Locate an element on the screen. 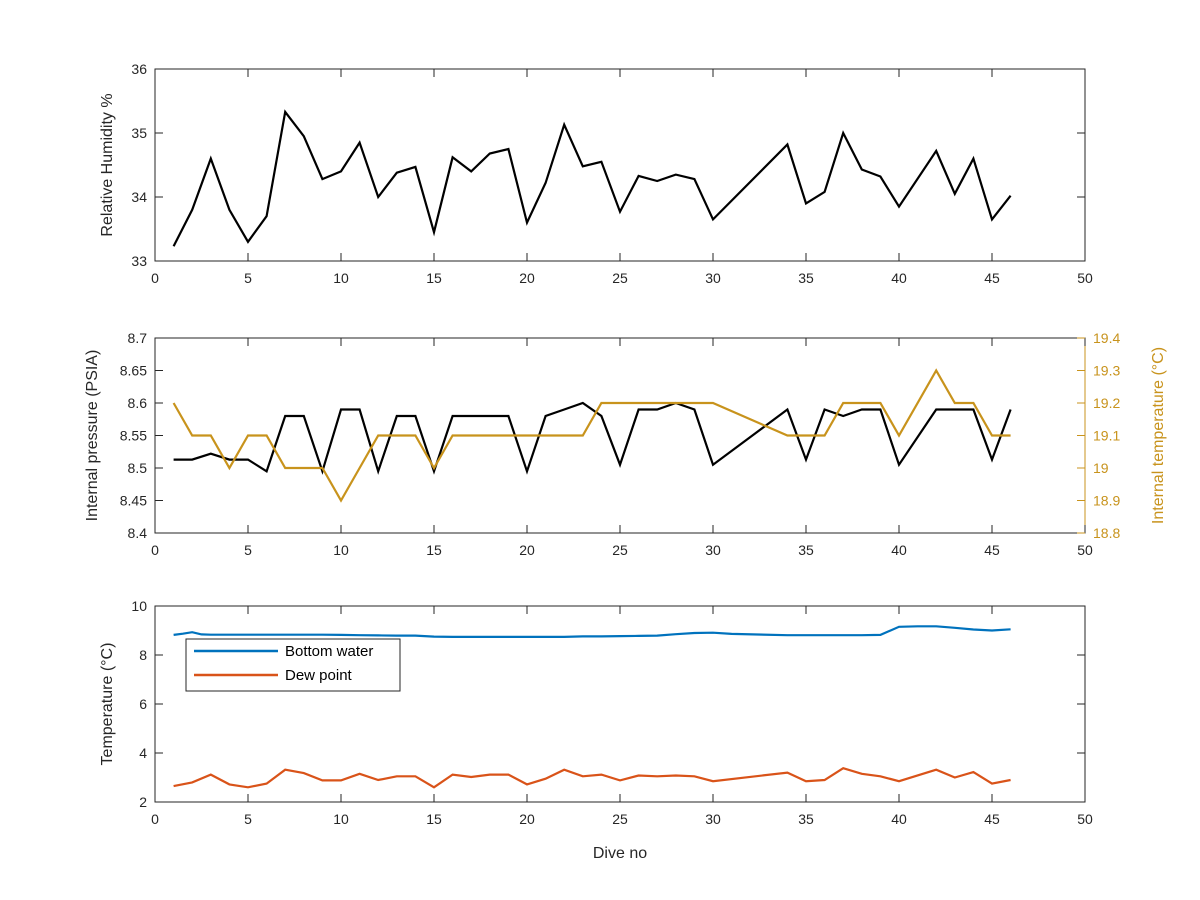  y-tick-label: 36 is located at coordinates (139, 69).